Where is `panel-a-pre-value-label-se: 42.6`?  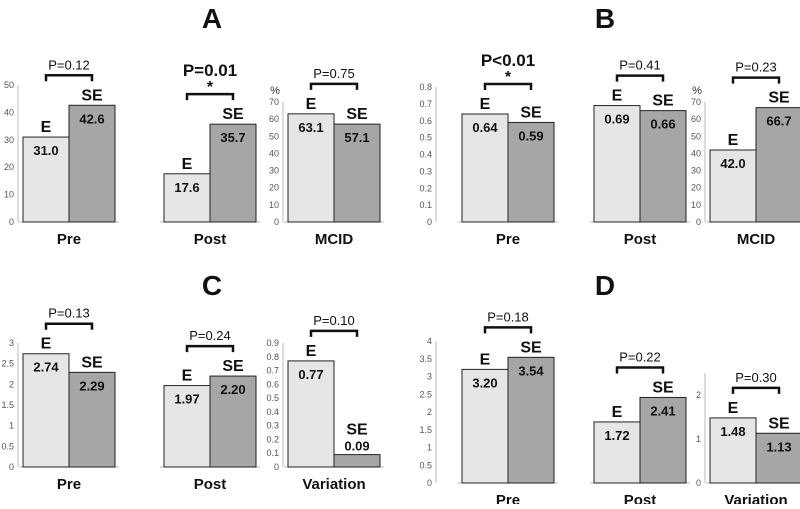 panel-a-pre-value-label-se: 42.6 is located at coordinates (91, 118).